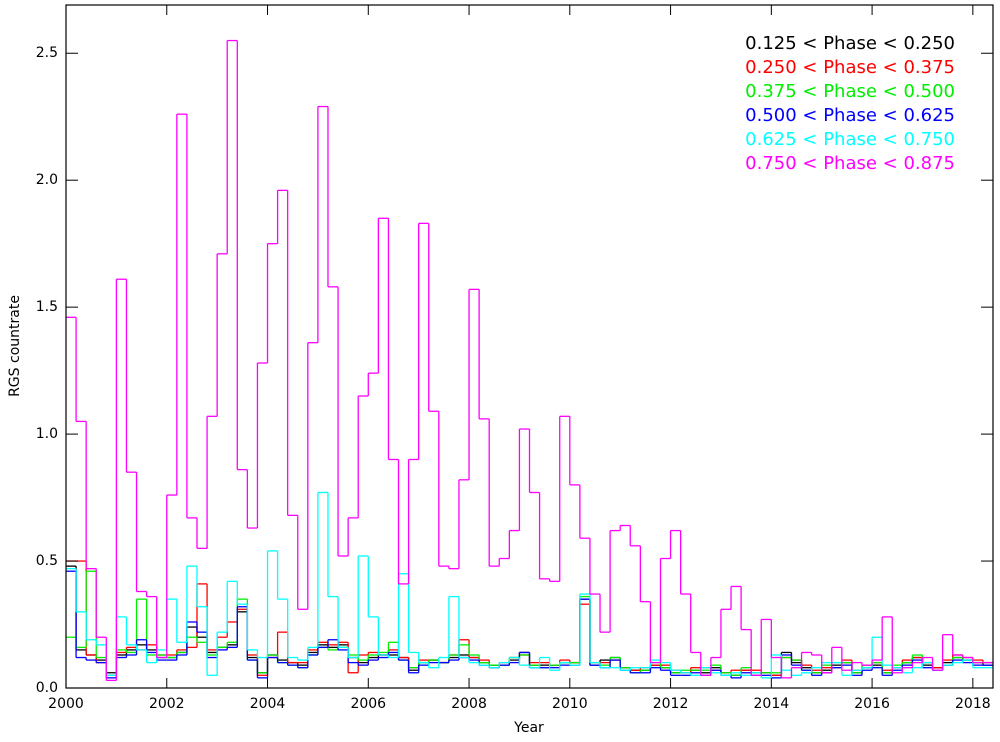 This screenshot has height=742, width=1000. What do you see at coordinates (528, 728) in the screenshot?
I see `x-axis-label: Year` at bounding box center [528, 728].